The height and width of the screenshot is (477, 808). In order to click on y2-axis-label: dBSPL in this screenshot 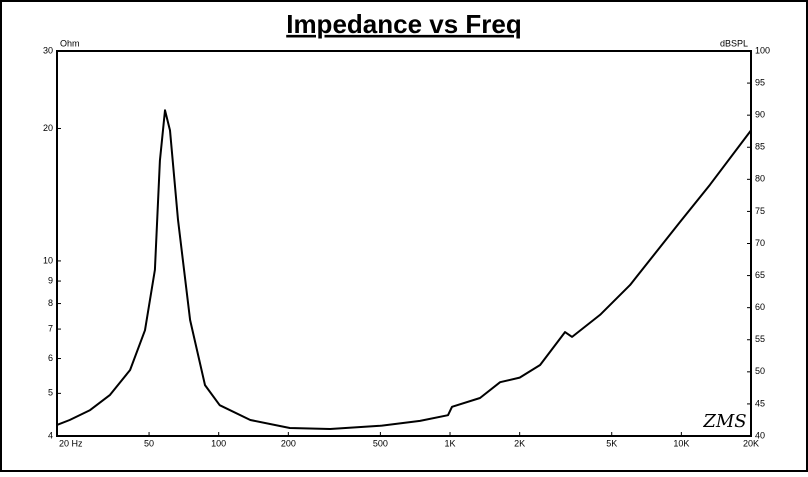, I will do `click(734, 43)`.